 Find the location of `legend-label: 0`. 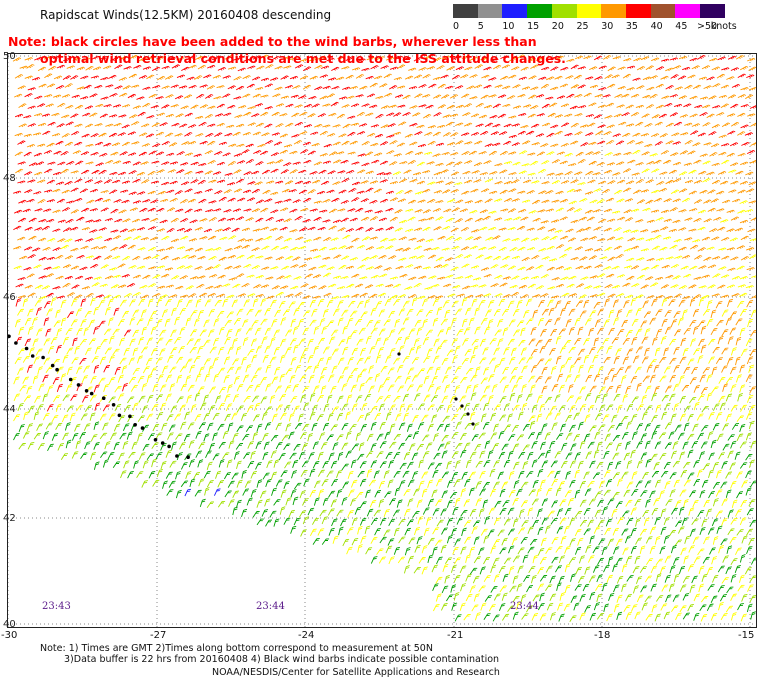

legend-label: 0 is located at coordinates (456, 26).